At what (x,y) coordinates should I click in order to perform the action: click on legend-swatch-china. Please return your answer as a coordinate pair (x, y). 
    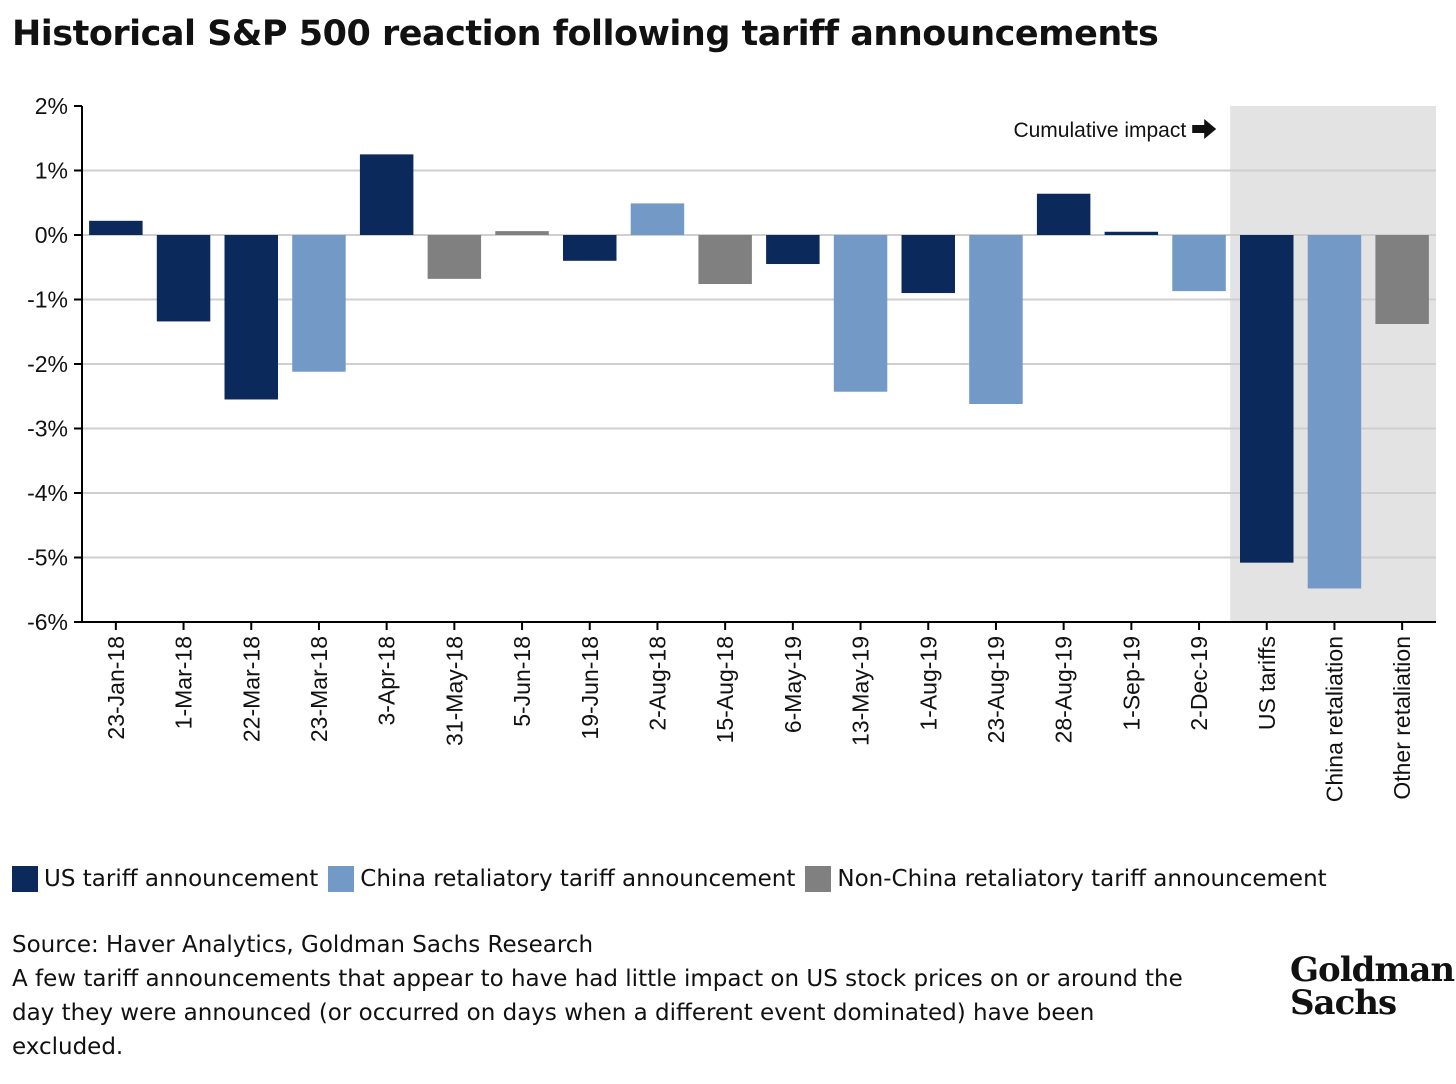
    Looking at the image, I should click on (341, 879).